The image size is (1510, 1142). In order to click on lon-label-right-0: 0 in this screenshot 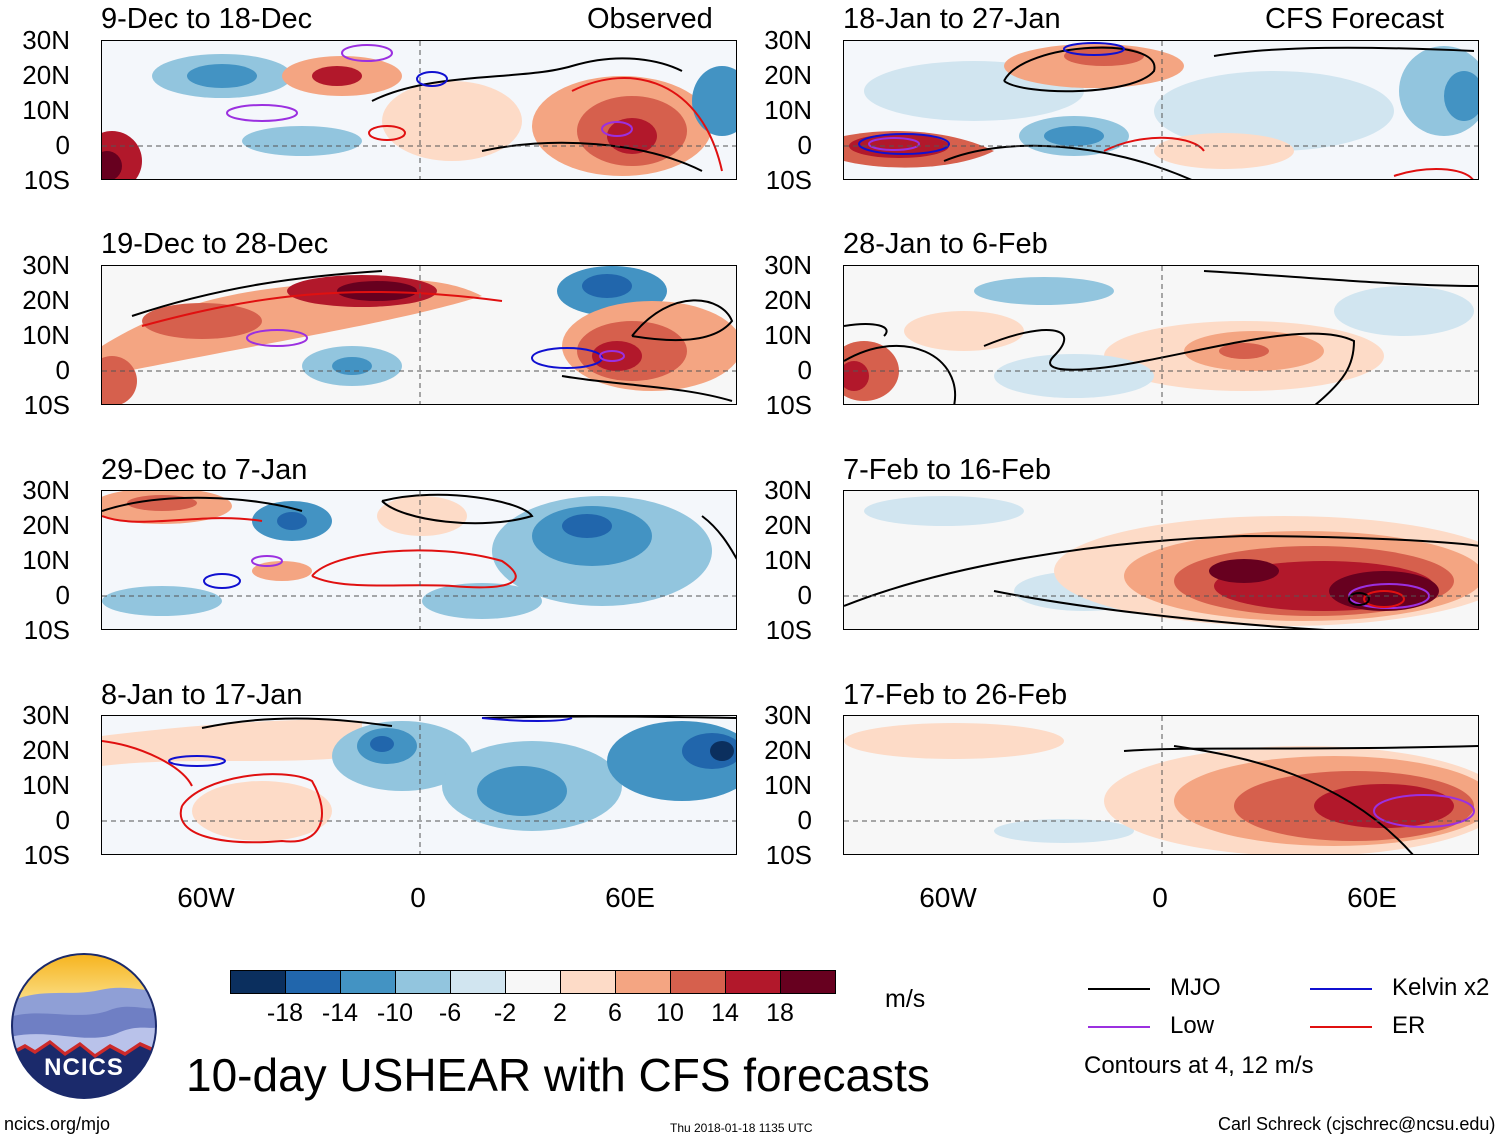, I will do `click(1160, 897)`.